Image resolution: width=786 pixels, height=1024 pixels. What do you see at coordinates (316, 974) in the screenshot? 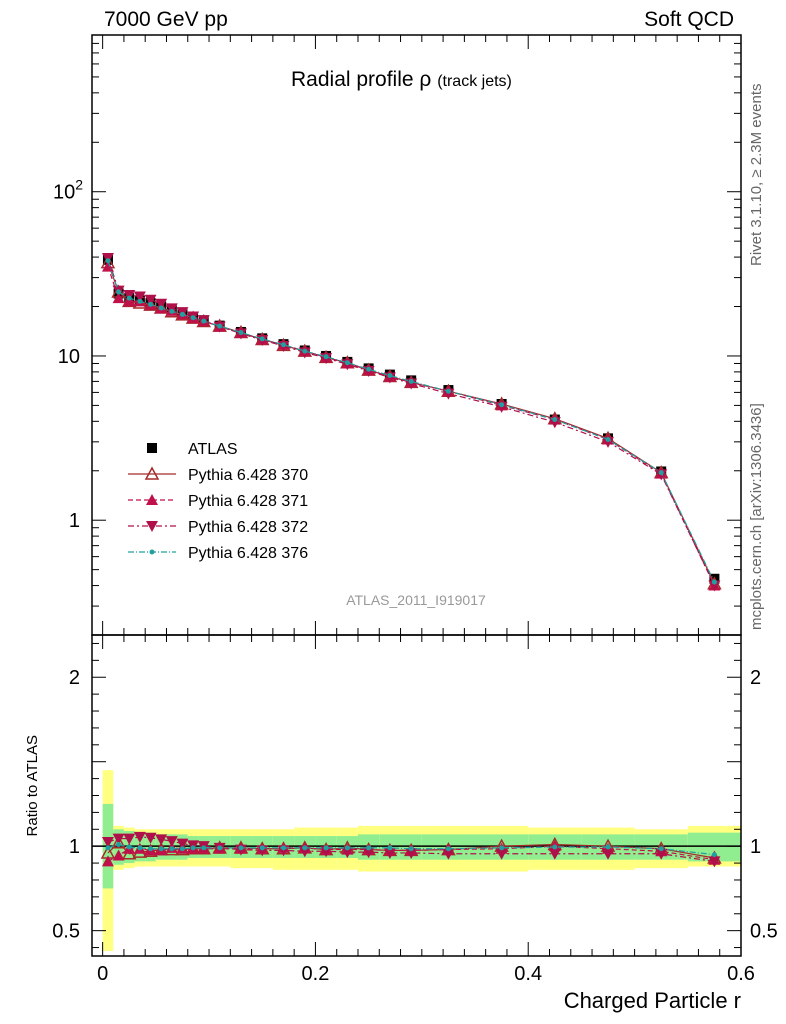
I see `x-tick-label: 0.2` at bounding box center [316, 974].